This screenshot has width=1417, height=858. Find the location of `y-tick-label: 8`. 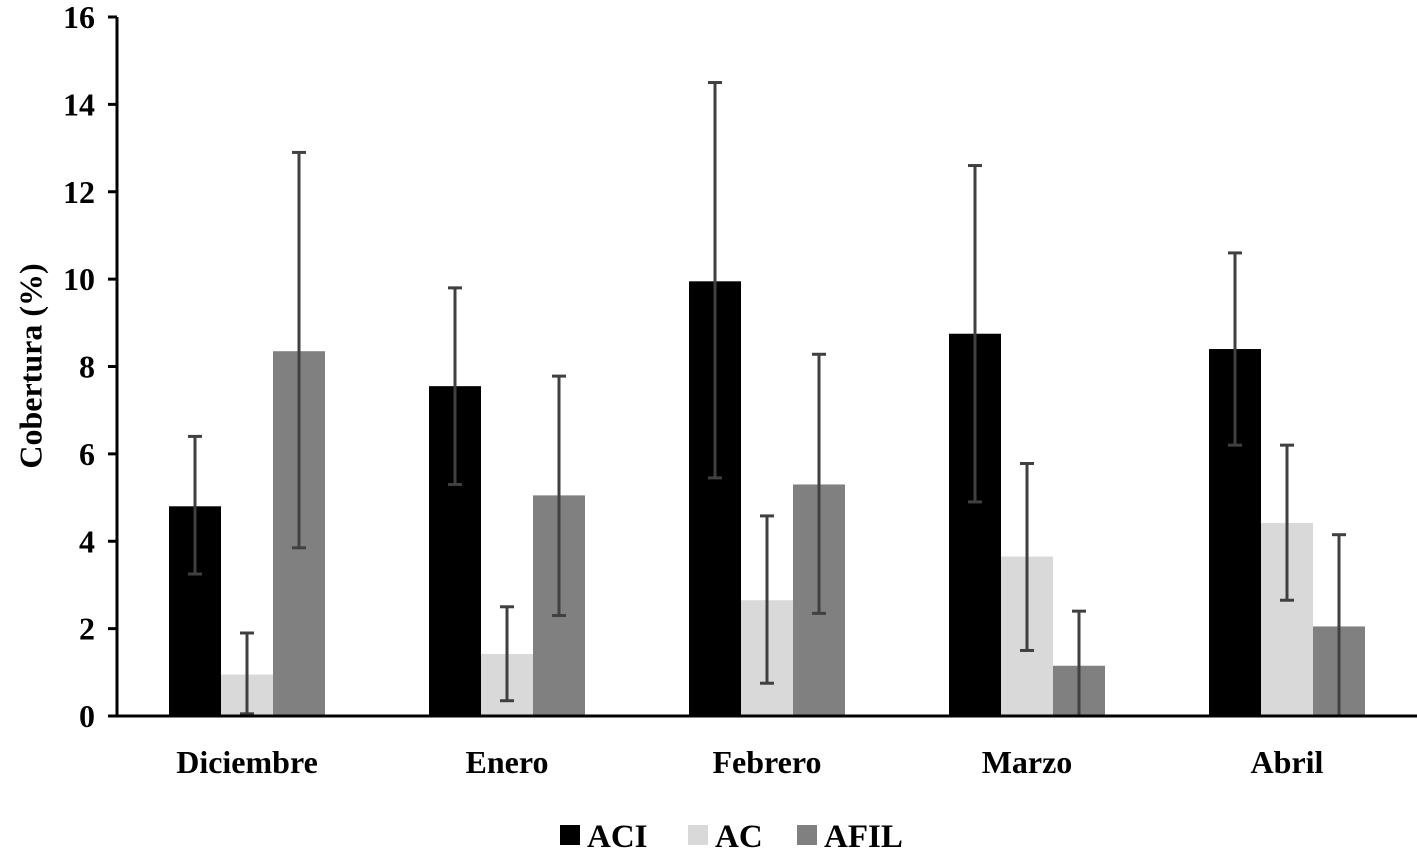

y-tick-label: 8 is located at coordinates (87, 367).